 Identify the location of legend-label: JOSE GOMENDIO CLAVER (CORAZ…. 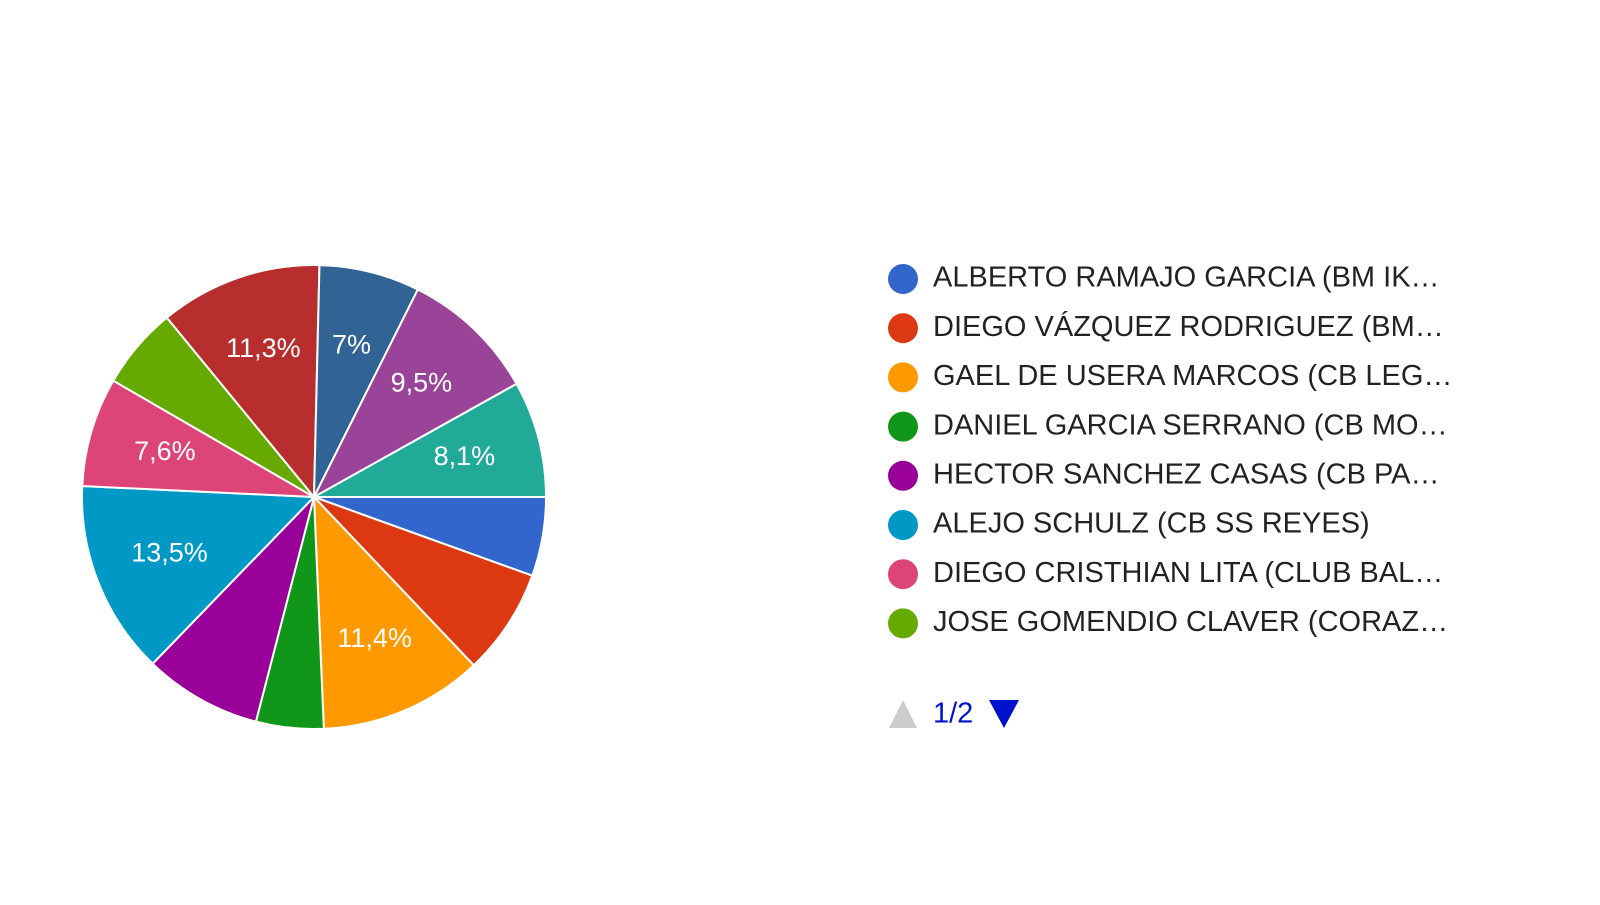
(1190, 622).